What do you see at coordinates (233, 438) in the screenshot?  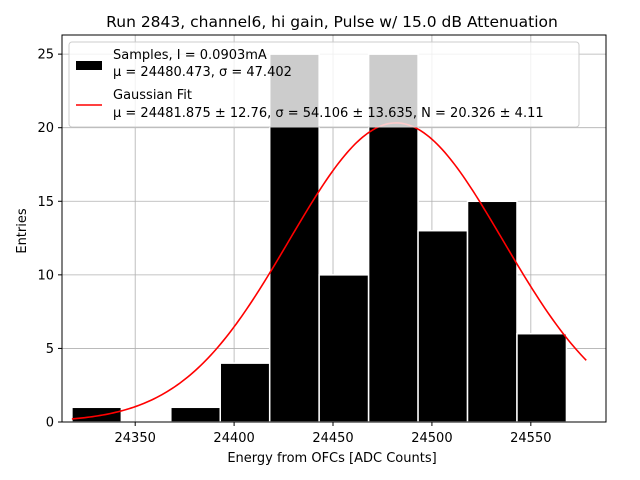 I see `x-tick-label: 24400` at bounding box center [233, 438].